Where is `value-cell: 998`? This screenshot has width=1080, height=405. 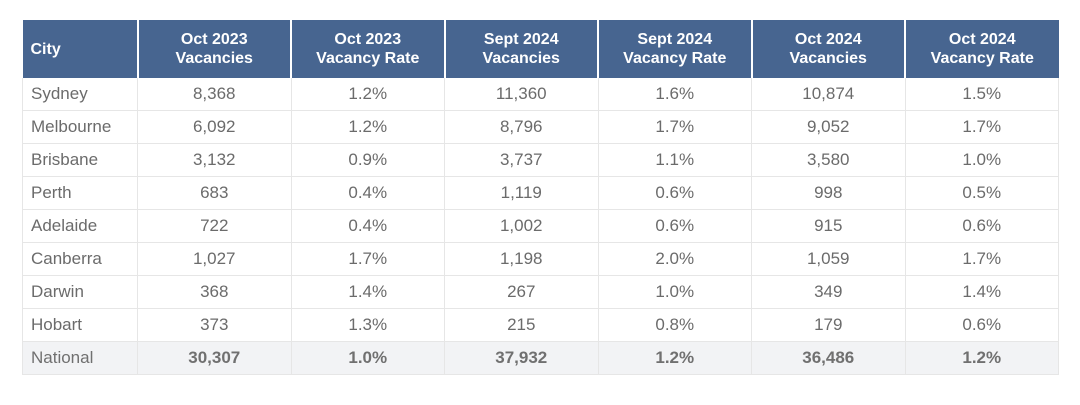
value-cell: 998 is located at coordinates (828, 193).